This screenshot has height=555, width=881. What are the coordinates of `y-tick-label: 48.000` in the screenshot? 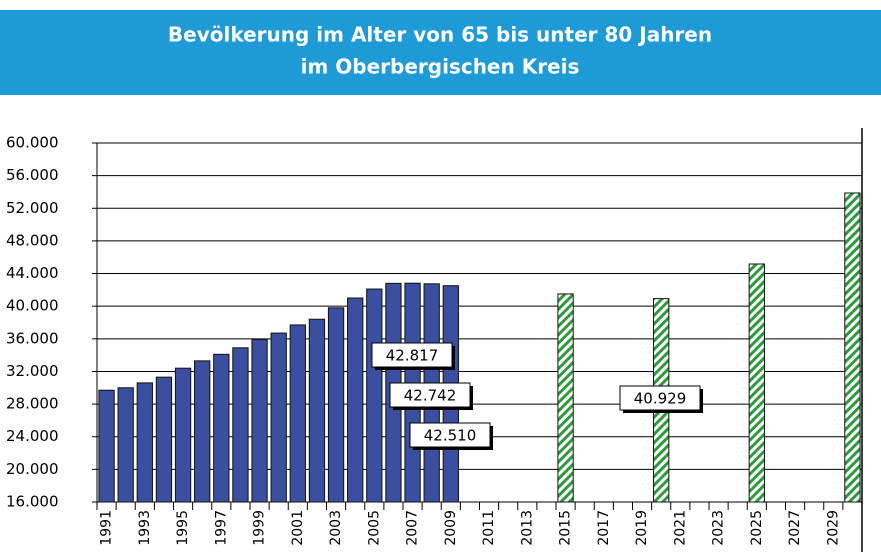 It's located at (32, 240).